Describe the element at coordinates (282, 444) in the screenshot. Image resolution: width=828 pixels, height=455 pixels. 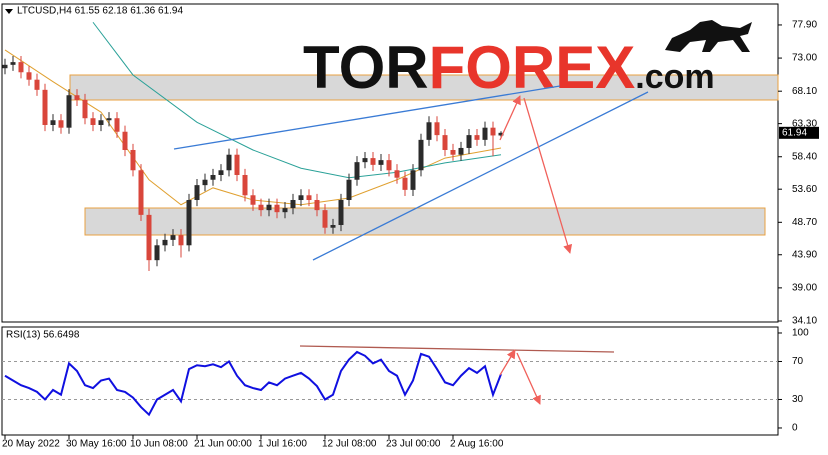
I see `x-tick-label: 1 Jul 16:00` at that location.